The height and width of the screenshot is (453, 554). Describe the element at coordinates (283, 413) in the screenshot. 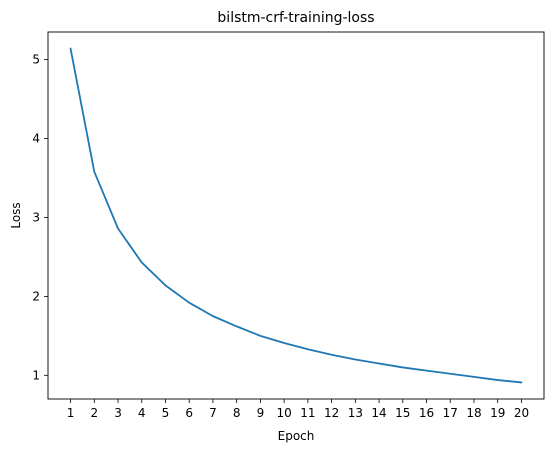

I see `x-tick-label: 10` at that location.